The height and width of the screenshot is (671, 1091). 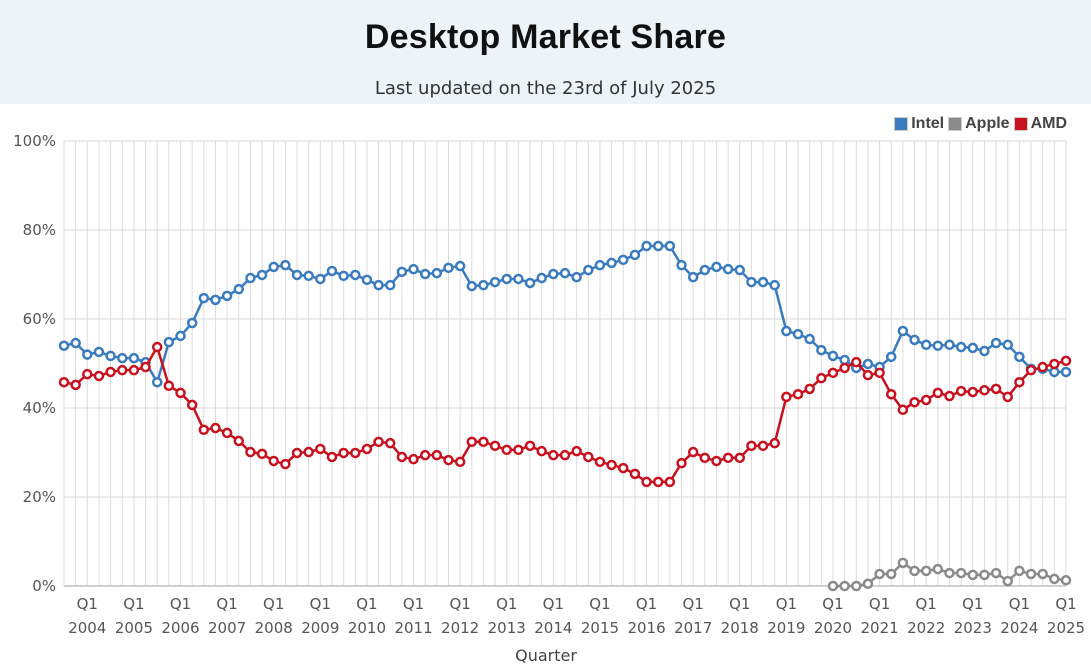 What do you see at coordinates (545, 37) in the screenshot?
I see `page-title: Desktop Market Share` at bounding box center [545, 37].